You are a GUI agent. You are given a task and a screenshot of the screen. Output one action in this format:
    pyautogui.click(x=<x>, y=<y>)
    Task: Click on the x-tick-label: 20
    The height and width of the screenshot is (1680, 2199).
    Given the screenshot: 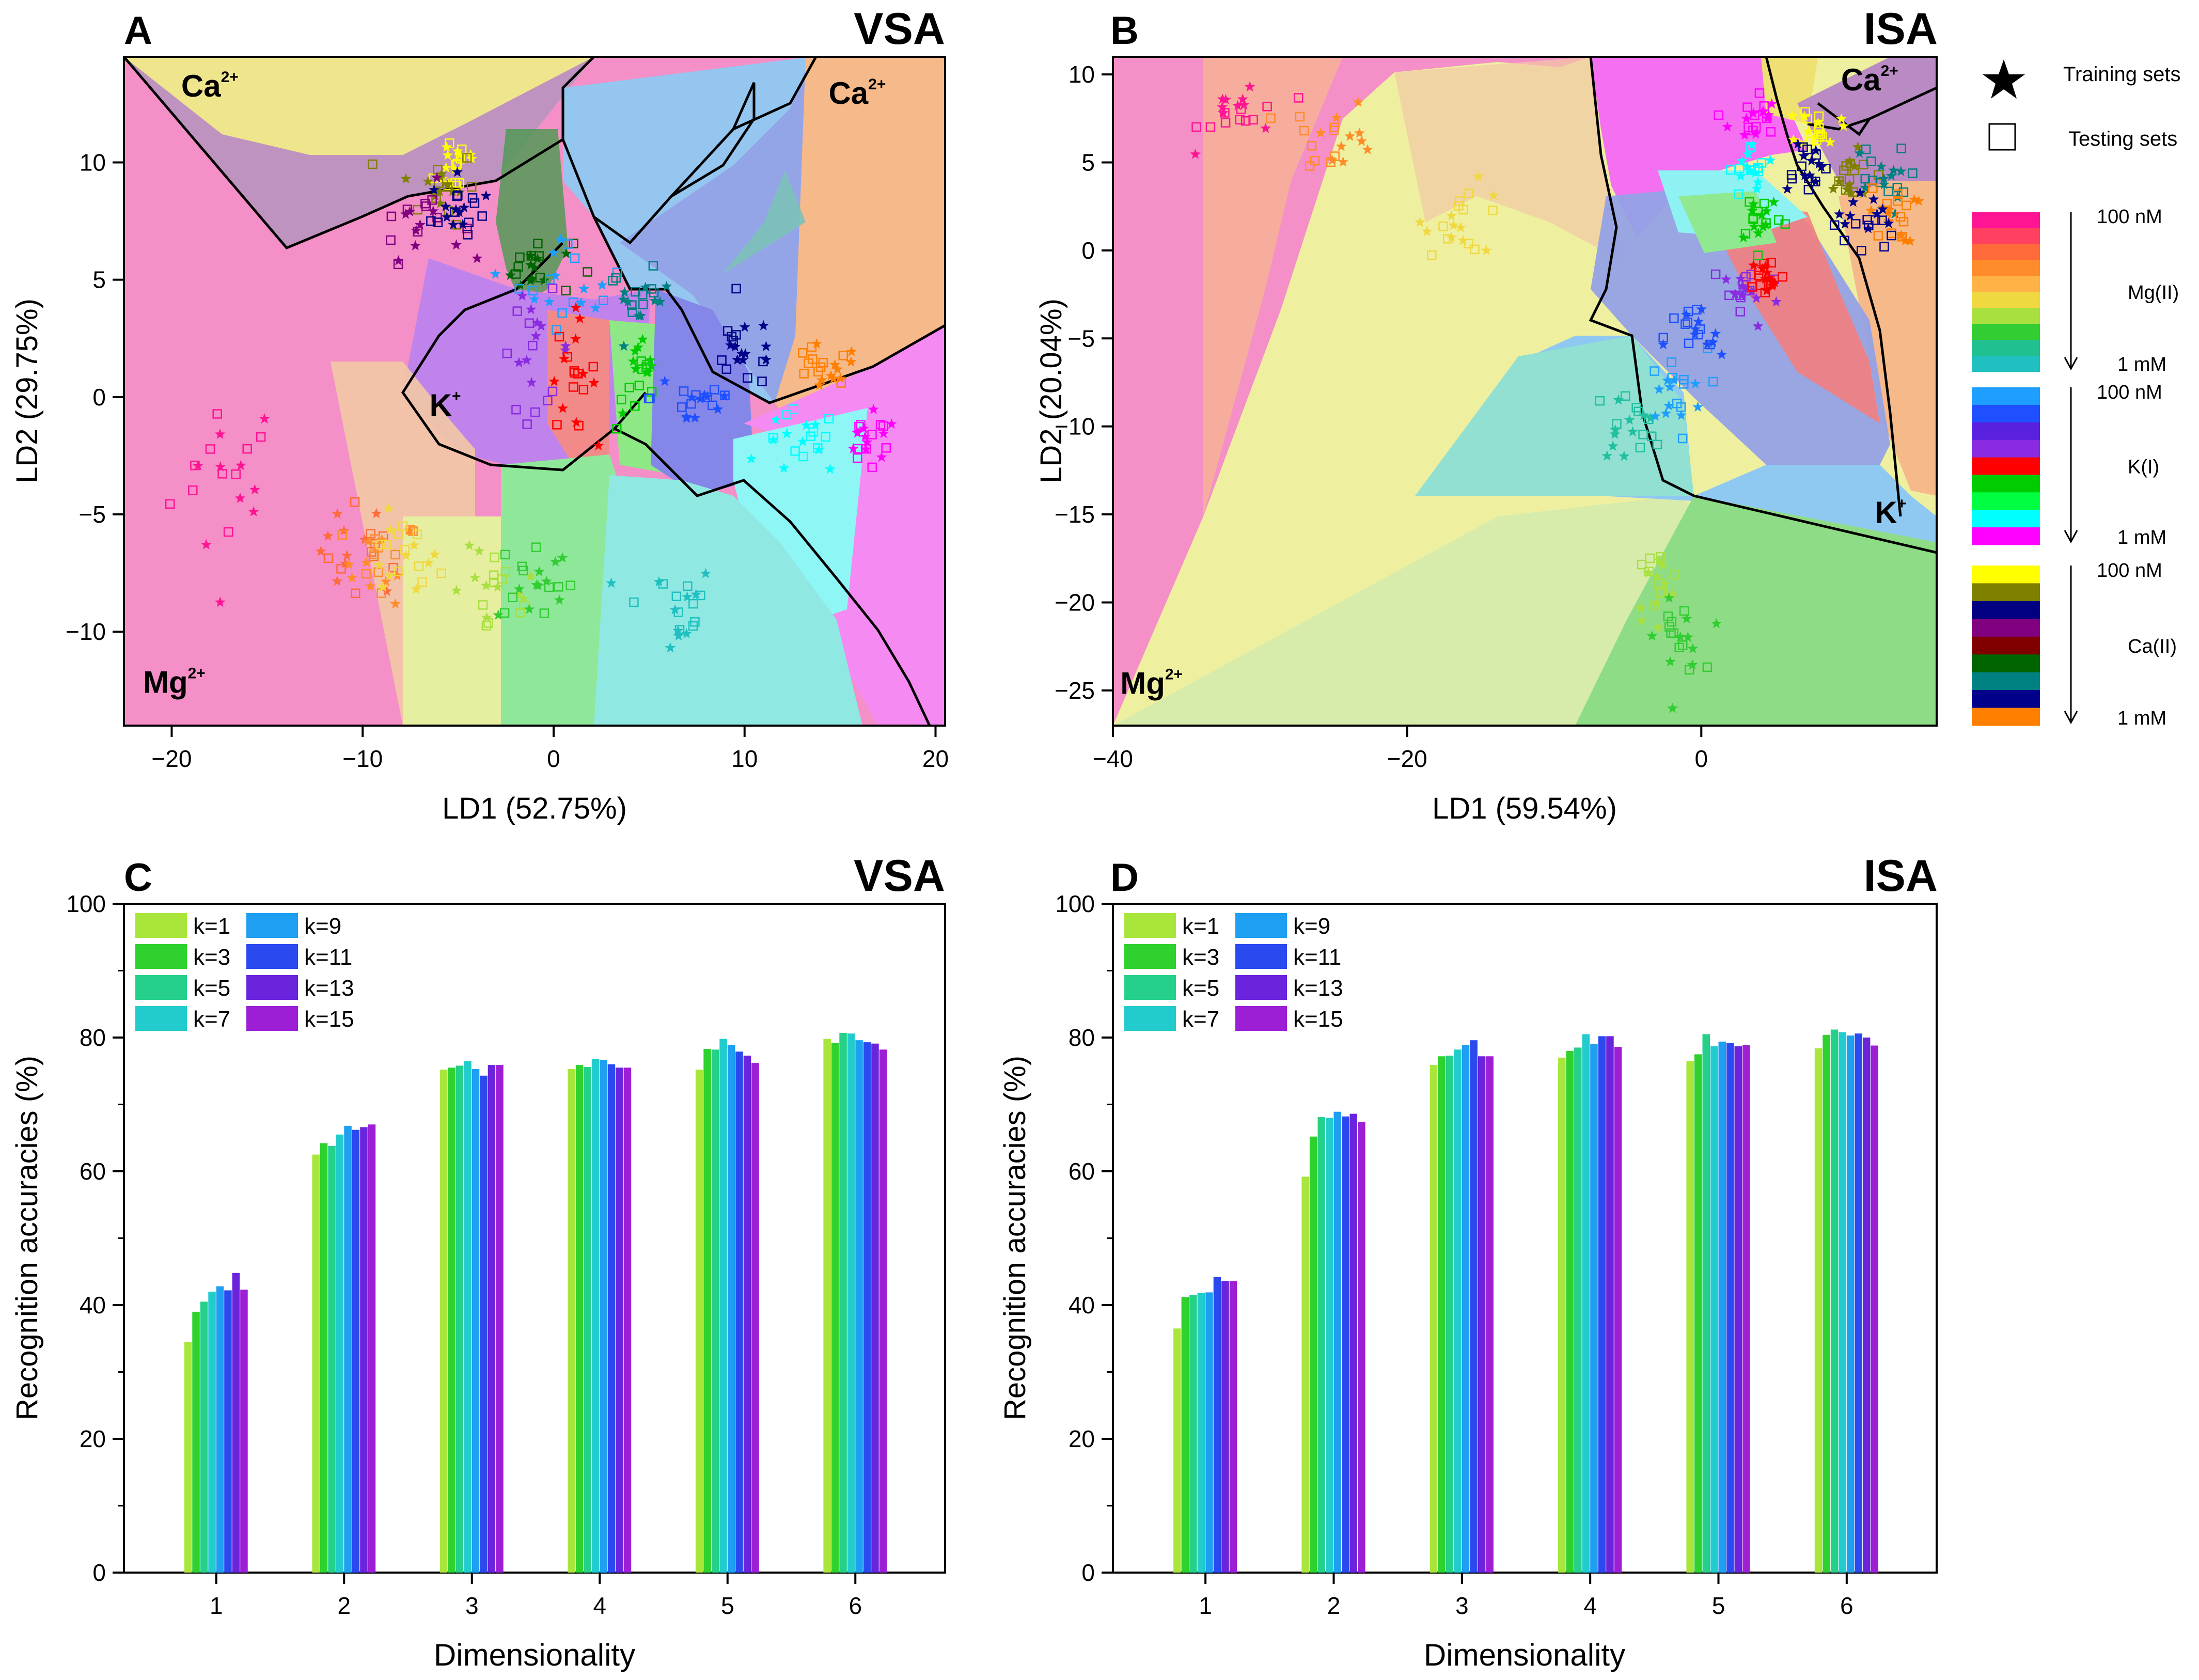 What is the action you would take?
    pyautogui.click(x=935, y=758)
    